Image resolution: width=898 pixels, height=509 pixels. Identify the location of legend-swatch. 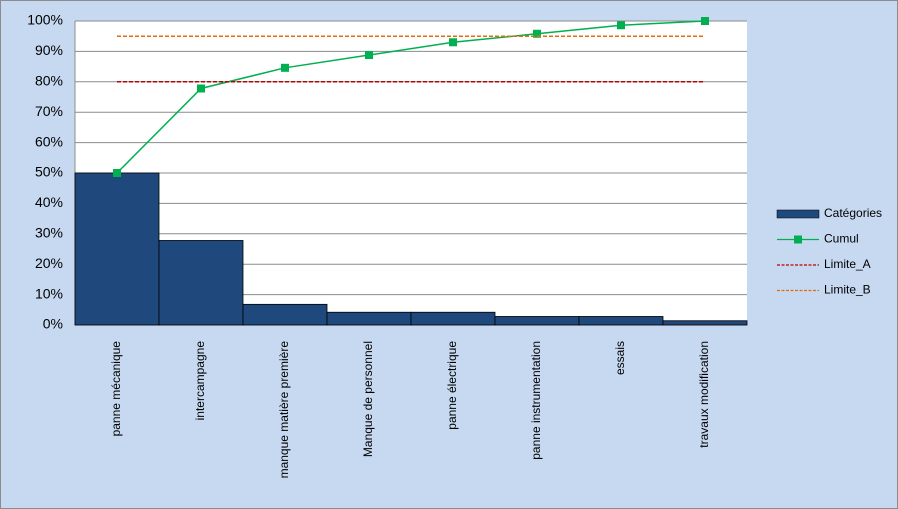
(798, 214).